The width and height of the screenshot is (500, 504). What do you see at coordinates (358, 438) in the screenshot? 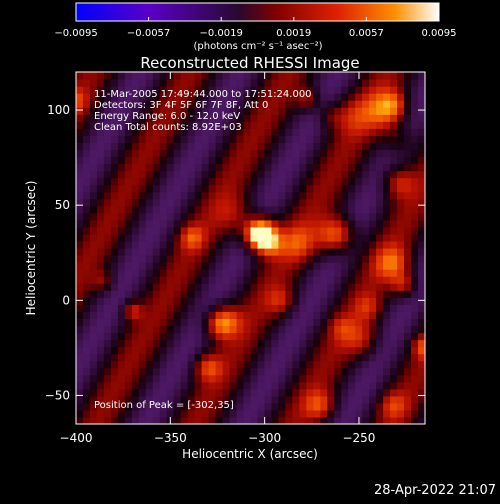
I see `x-tick-label: −250` at bounding box center [358, 438].